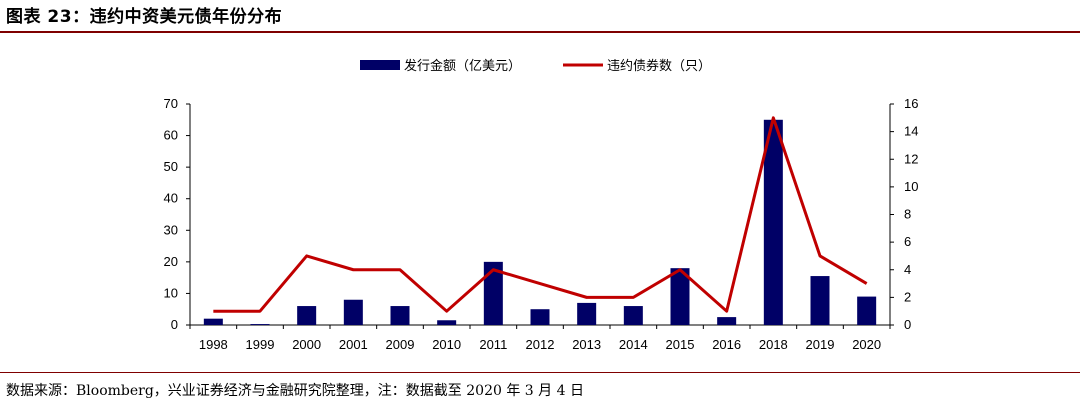 This screenshot has width=1080, height=411. I want to click on top-rule, so click(540, 32).